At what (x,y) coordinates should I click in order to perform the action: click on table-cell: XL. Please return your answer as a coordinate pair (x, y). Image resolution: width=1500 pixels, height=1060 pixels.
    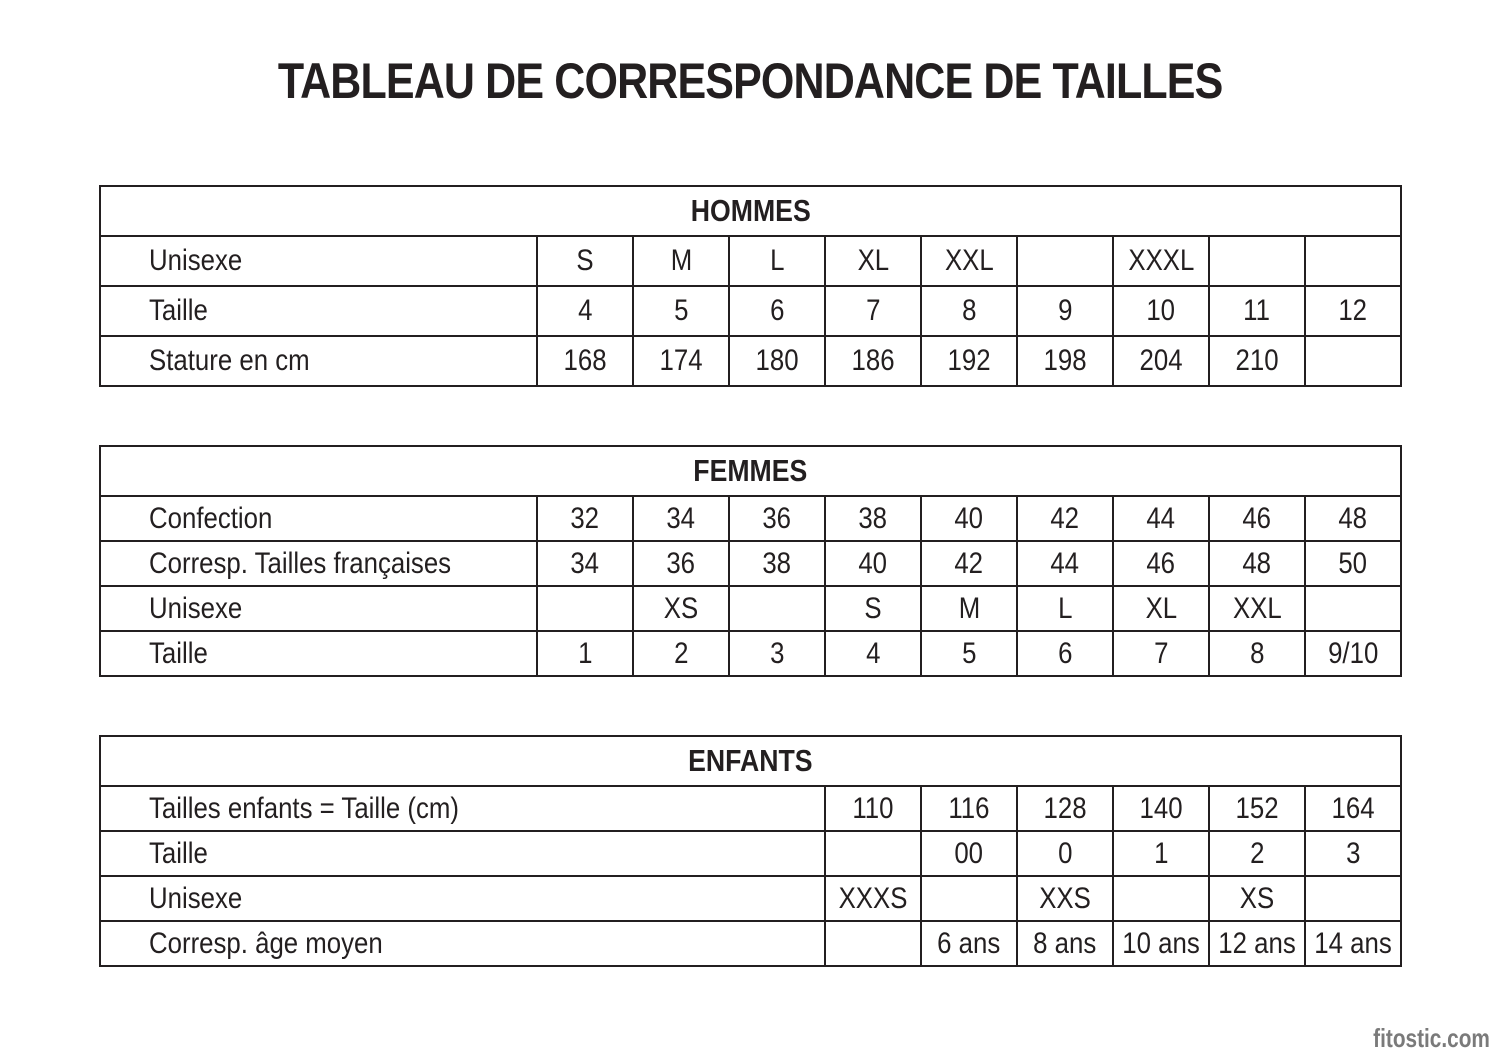
    Looking at the image, I should click on (1161, 608).